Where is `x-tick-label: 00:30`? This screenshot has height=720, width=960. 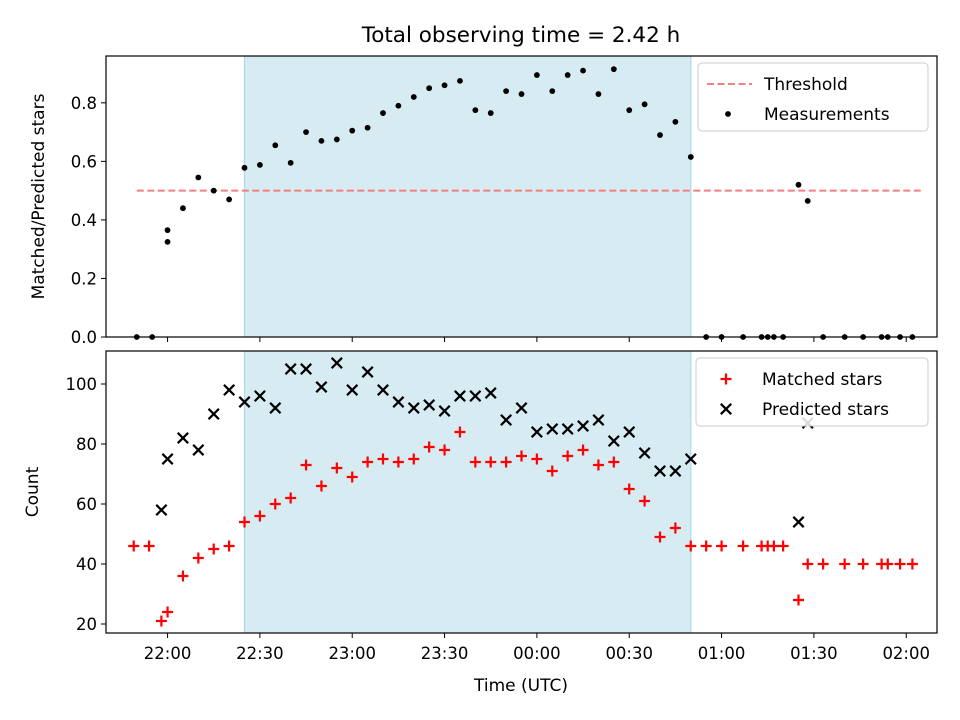 x-tick-label: 00:30 is located at coordinates (629, 653).